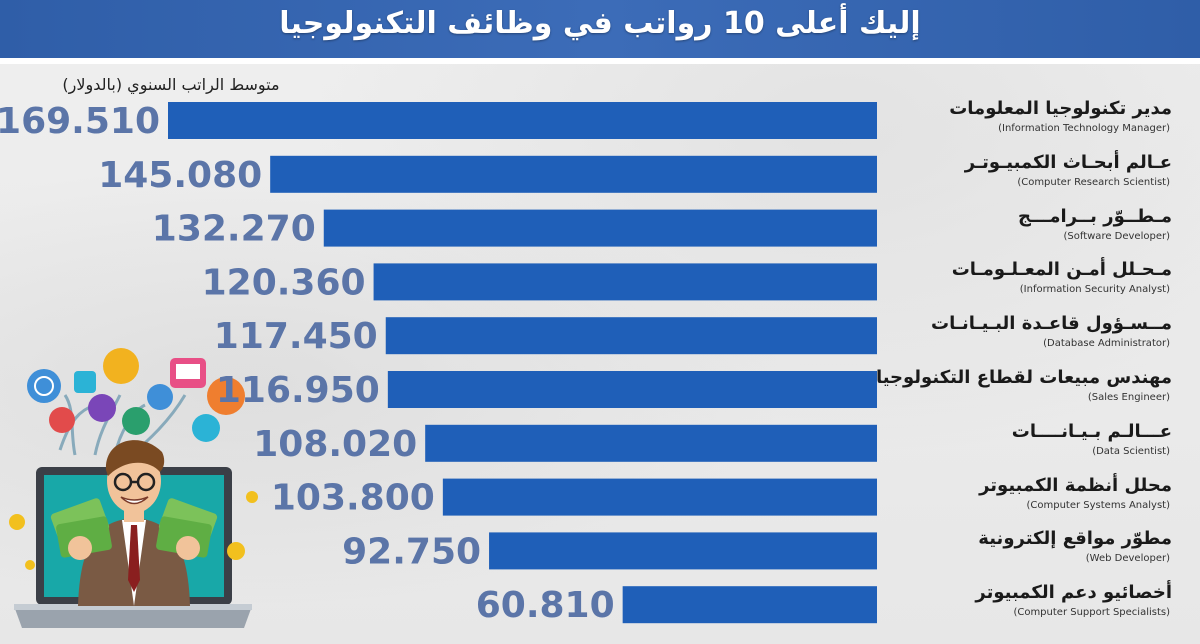 Image resolution: width=1200 pixels, height=644 pixels. Describe the element at coordinates (1106, 344) in the screenshot. I see `category-label-english: (Database Administrator)` at that location.